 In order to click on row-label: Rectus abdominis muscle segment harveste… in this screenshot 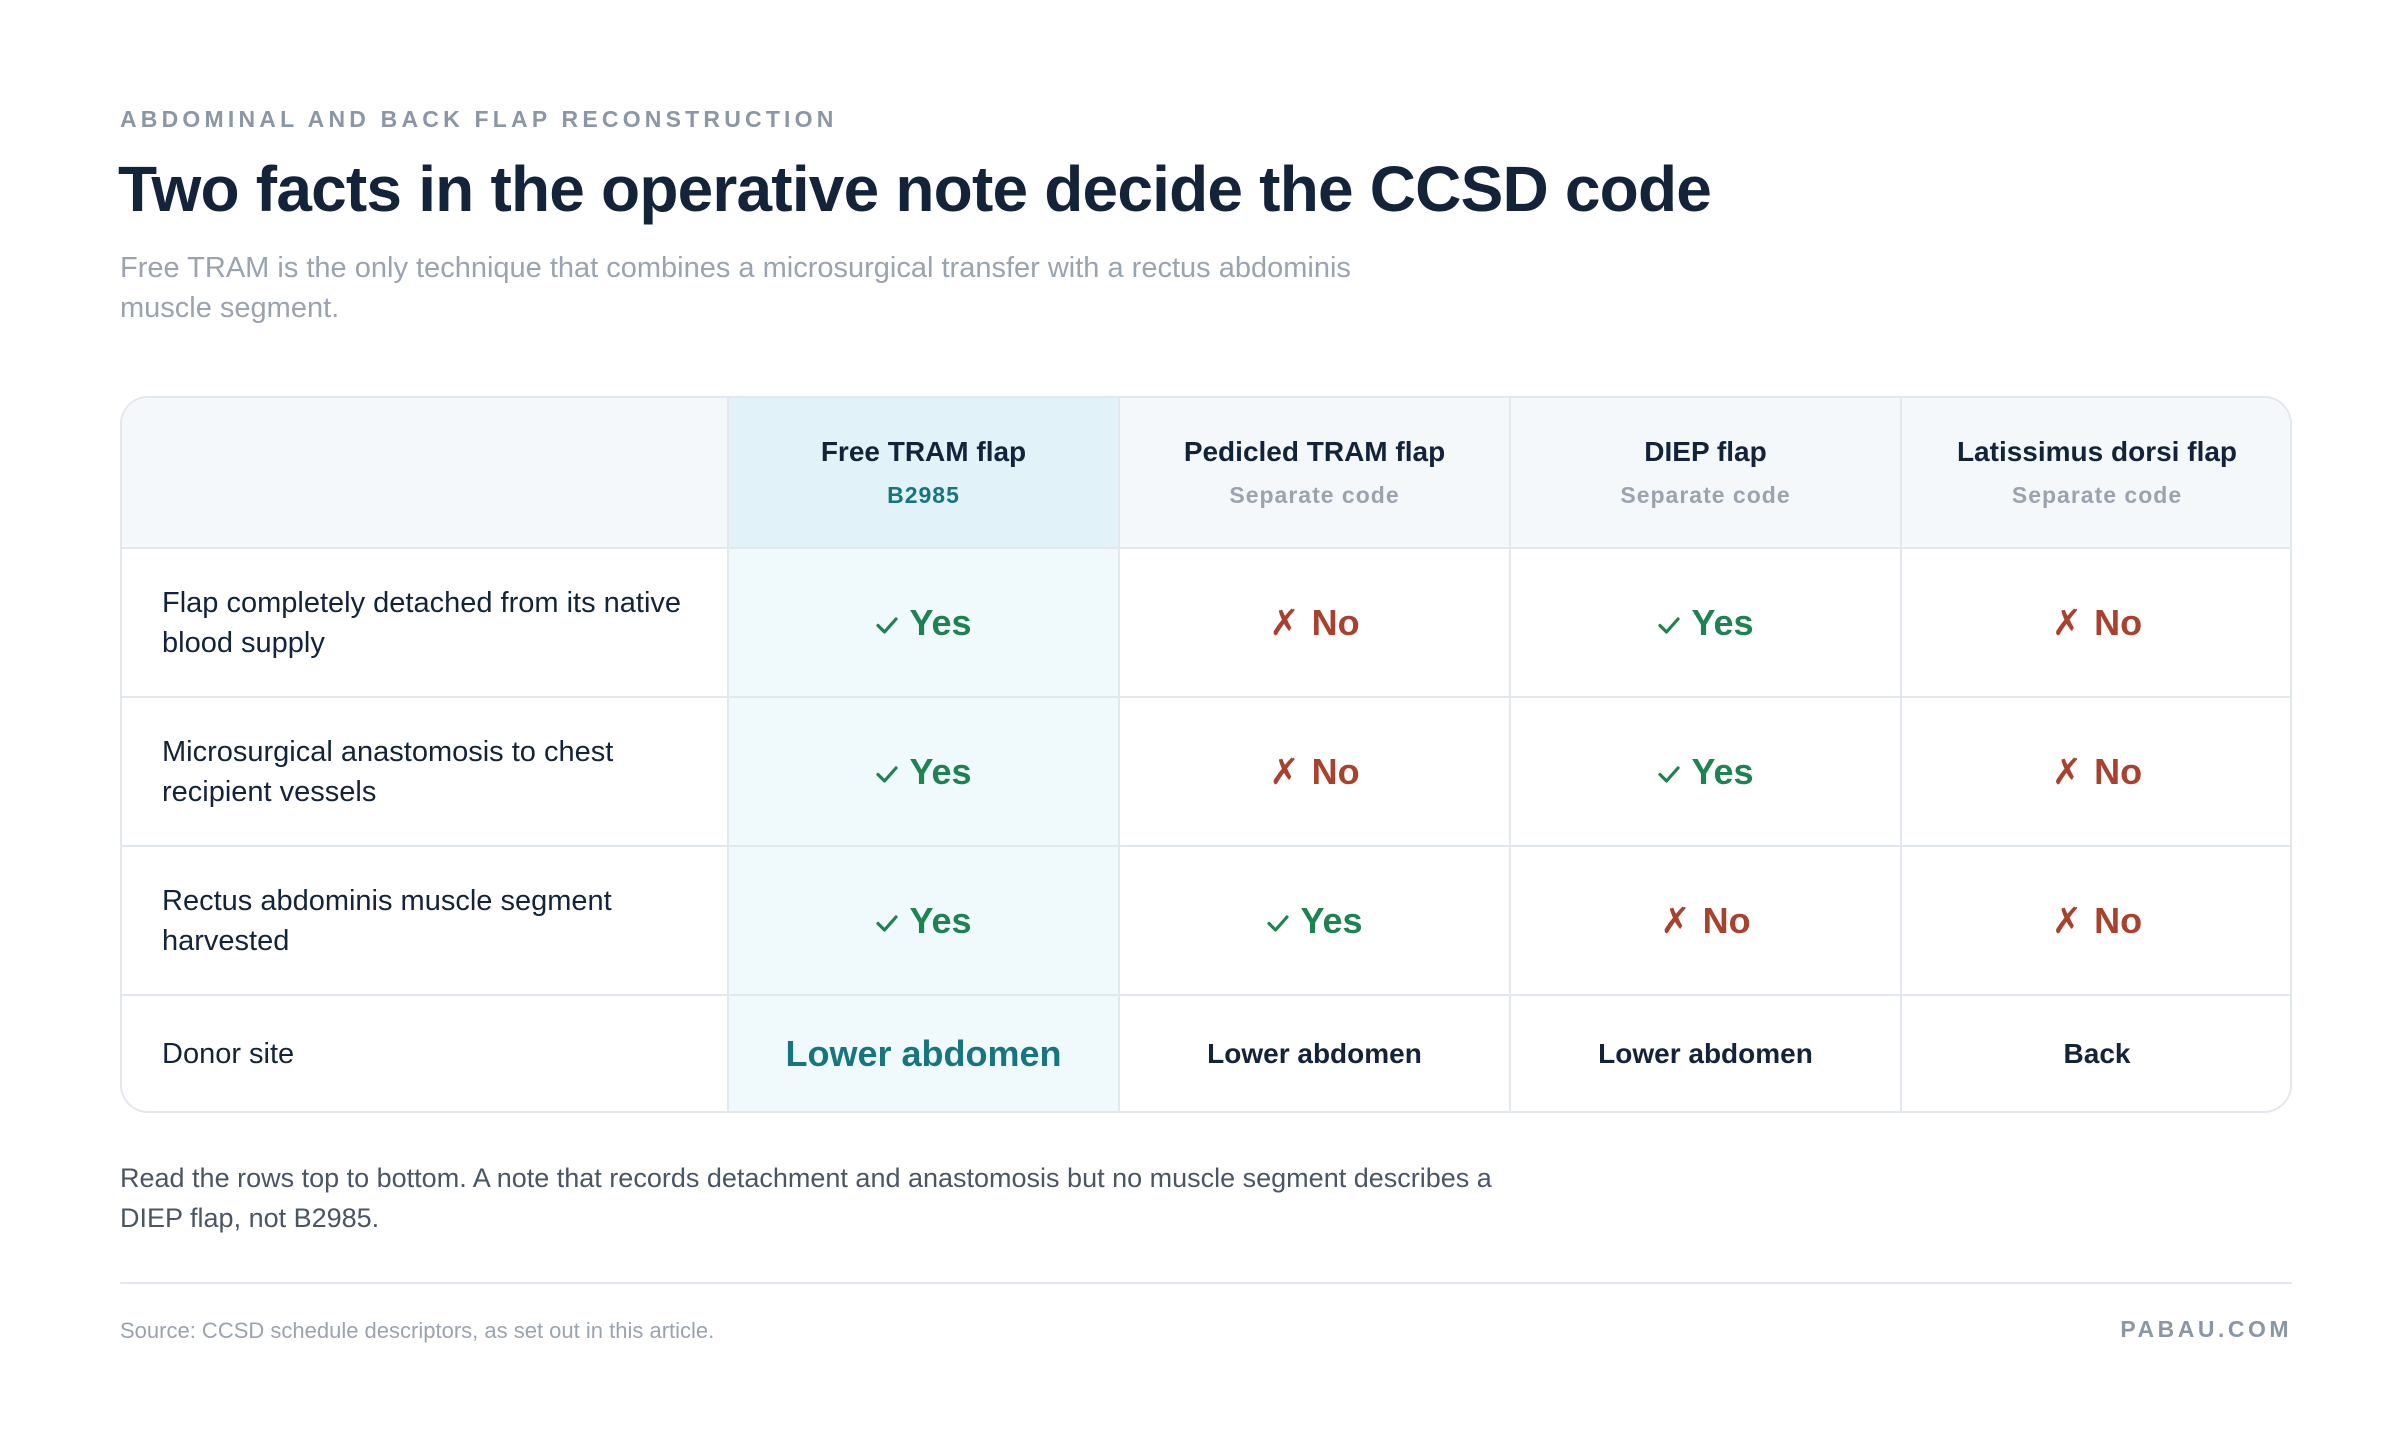, I will do `click(425, 921)`.